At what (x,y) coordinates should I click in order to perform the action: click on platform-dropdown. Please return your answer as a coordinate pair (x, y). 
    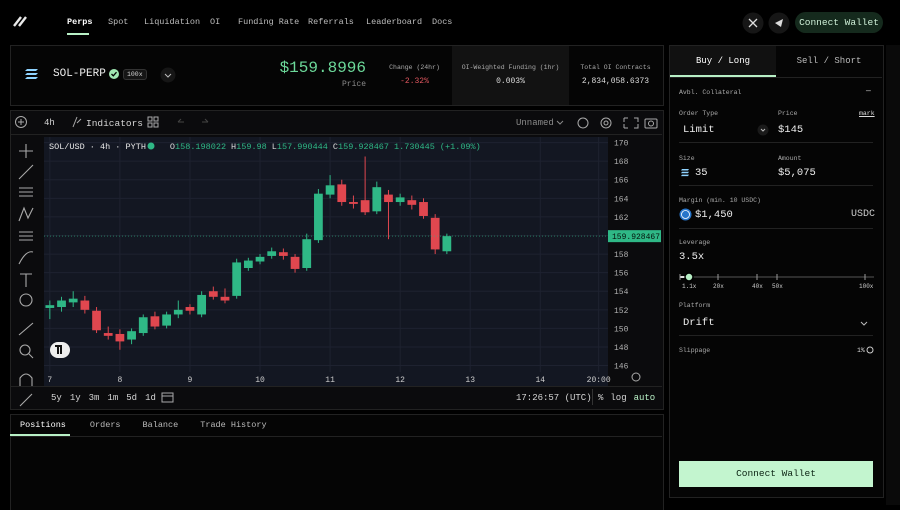
    Looking at the image, I should click on (864, 323).